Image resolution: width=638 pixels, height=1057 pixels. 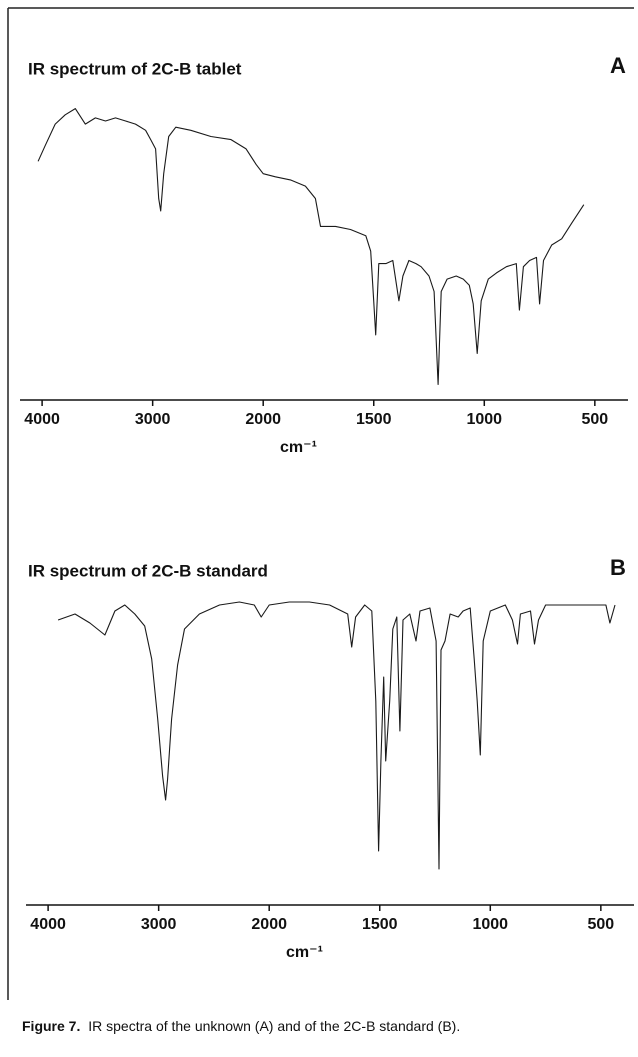 What do you see at coordinates (135, 68) in the screenshot?
I see `chart-title: IR spectrum of 2C-B tablet` at bounding box center [135, 68].